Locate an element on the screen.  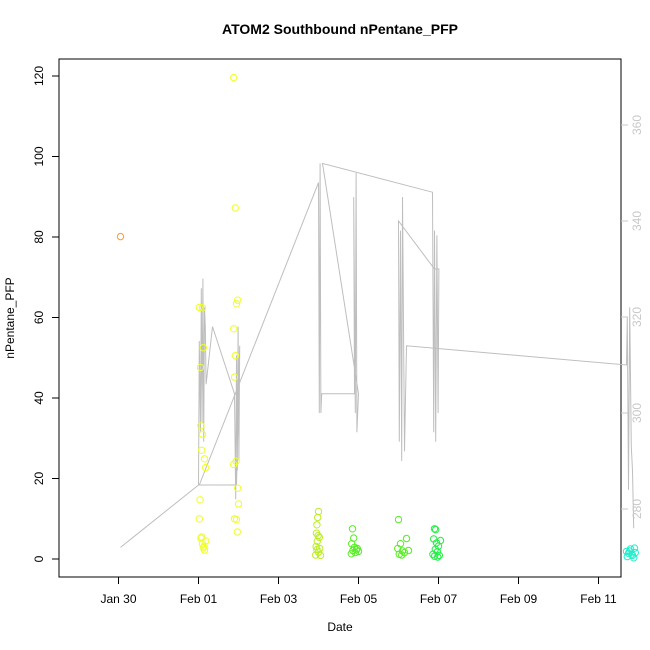
y2-tick-label: 280 is located at coordinates (637, 509).